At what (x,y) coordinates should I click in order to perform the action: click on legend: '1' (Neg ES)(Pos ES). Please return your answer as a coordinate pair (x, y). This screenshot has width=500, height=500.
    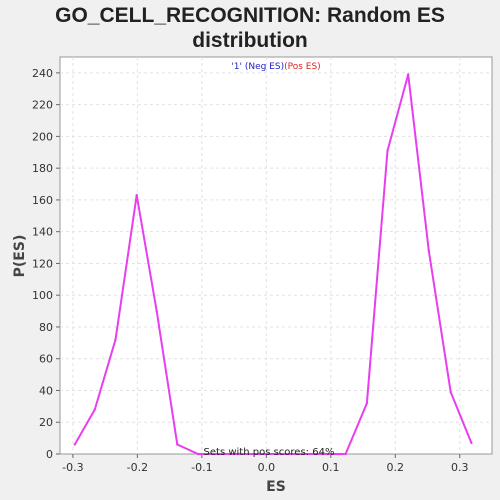
    Looking at the image, I should click on (275, 67).